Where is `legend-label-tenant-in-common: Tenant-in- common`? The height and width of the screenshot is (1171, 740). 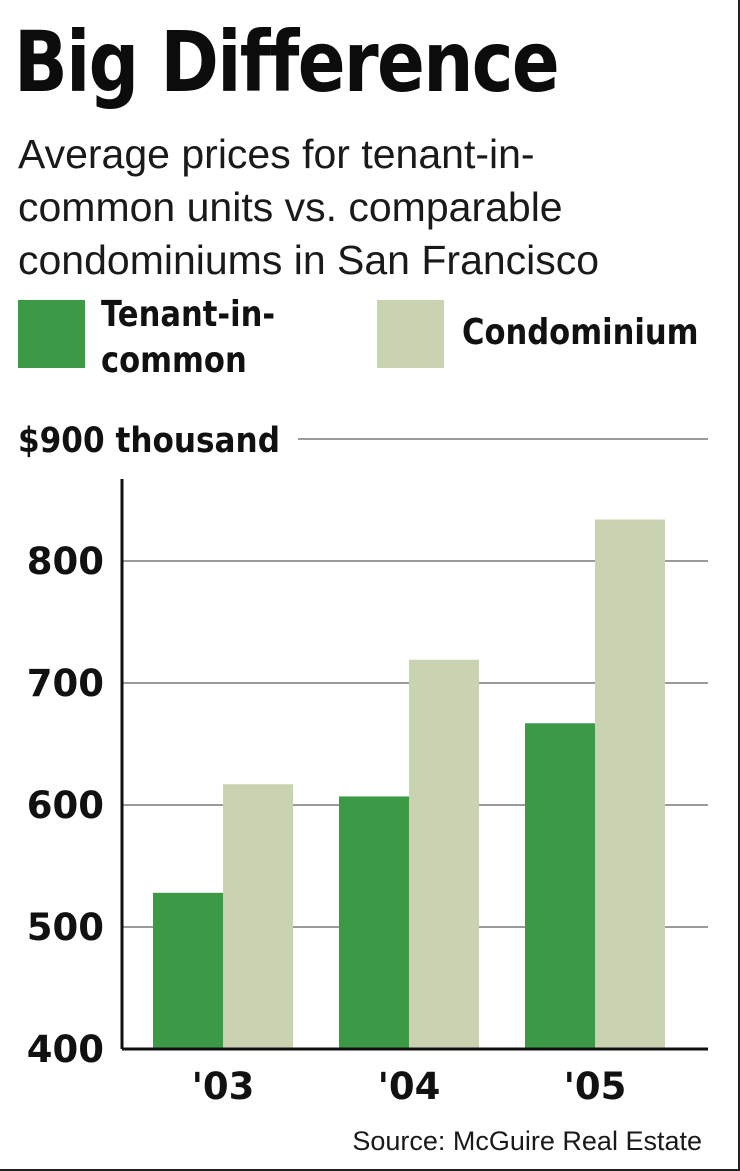
legend-label-tenant-in-common: Tenant-in- common is located at coordinates (188, 338).